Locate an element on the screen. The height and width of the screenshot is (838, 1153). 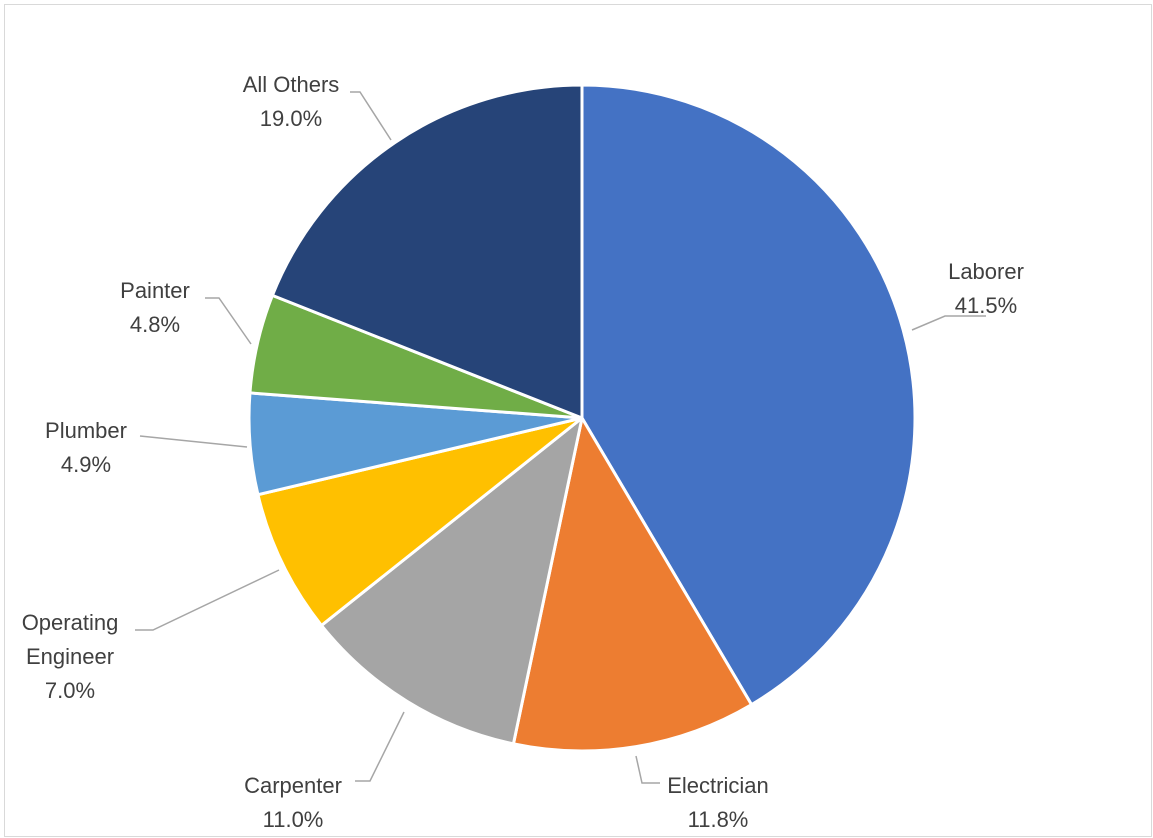
data-label-value: 4.9% is located at coordinates (86, 464).